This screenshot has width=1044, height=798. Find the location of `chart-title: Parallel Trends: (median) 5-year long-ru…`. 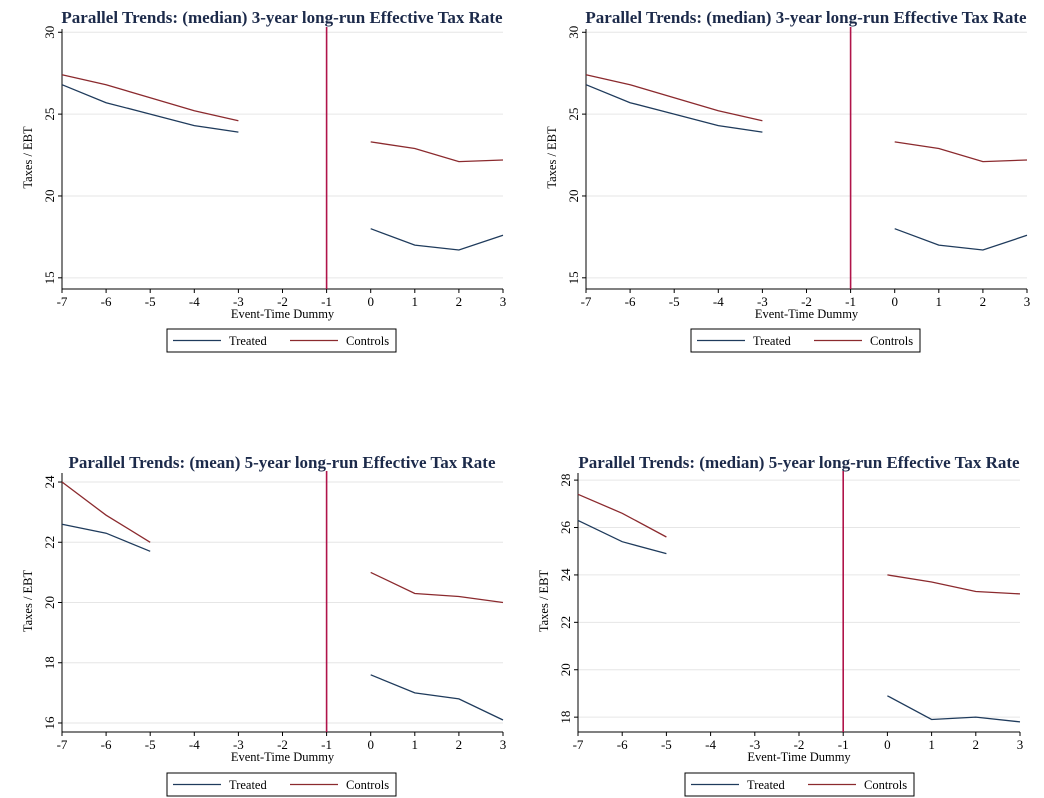

chart-title: Parallel Trends: (median) 5-year long-ru… is located at coordinates (799, 462).